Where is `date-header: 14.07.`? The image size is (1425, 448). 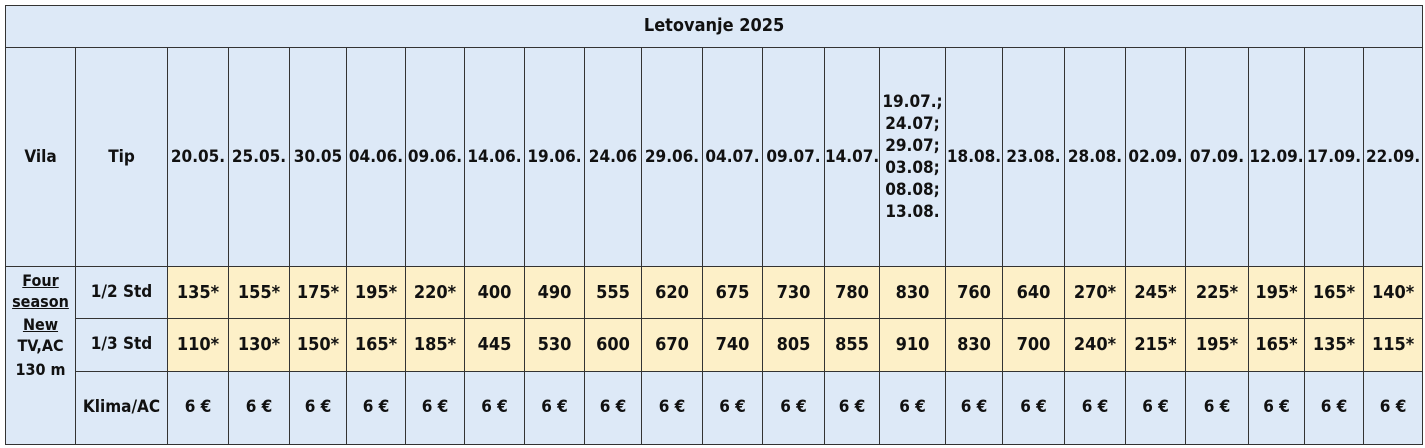 date-header: 14.07. is located at coordinates (852, 157).